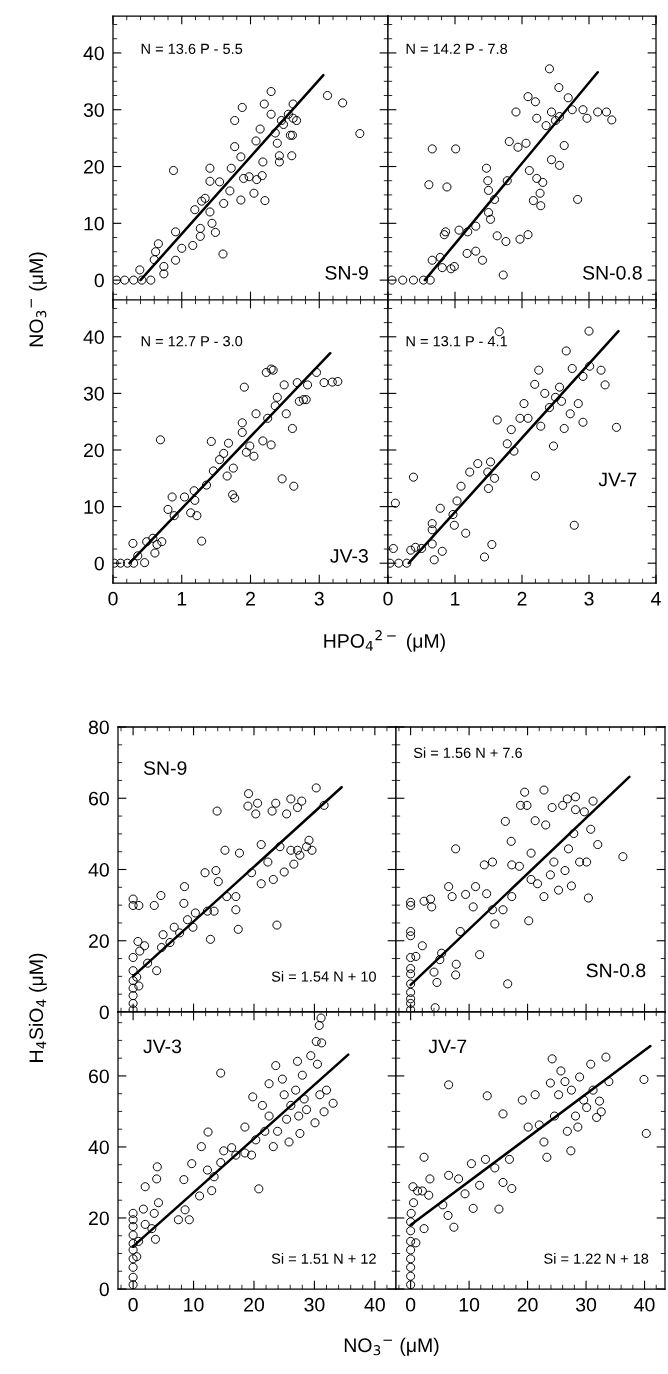 The width and height of the screenshot is (668, 1374). Describe the element at coordinates (656, 599) in the screenshot. I see `x-tick-label: 4` at that location.